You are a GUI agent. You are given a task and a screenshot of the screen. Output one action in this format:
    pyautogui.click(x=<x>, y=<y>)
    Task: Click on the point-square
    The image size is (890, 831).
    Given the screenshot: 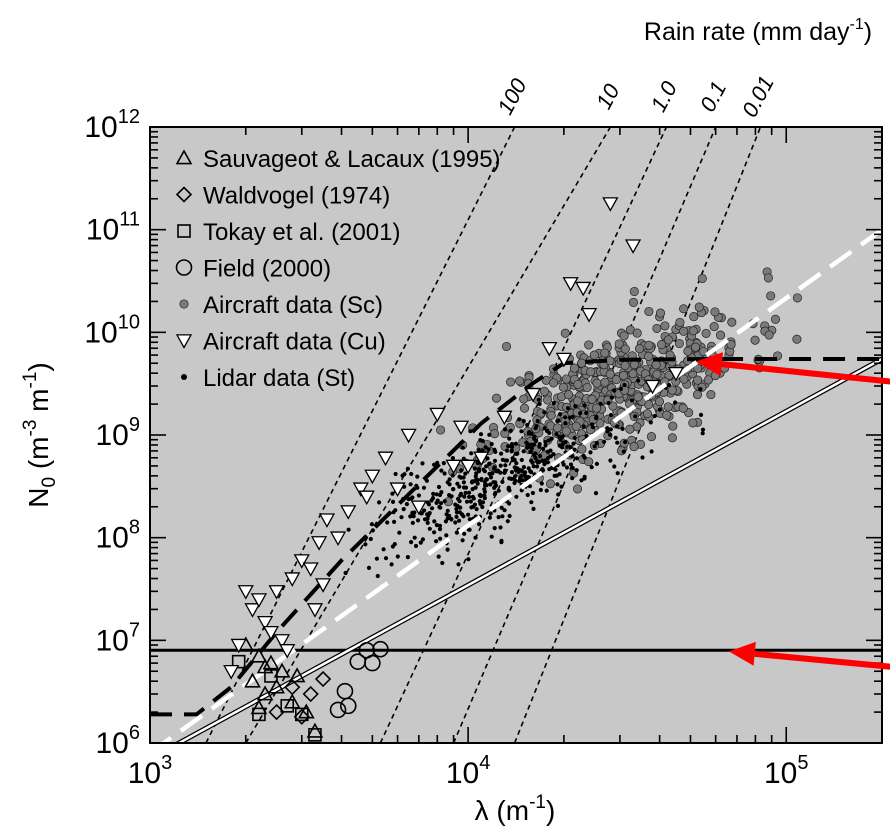 What is the action you would take?
    pyautogui.click(x=287, y=706)
    